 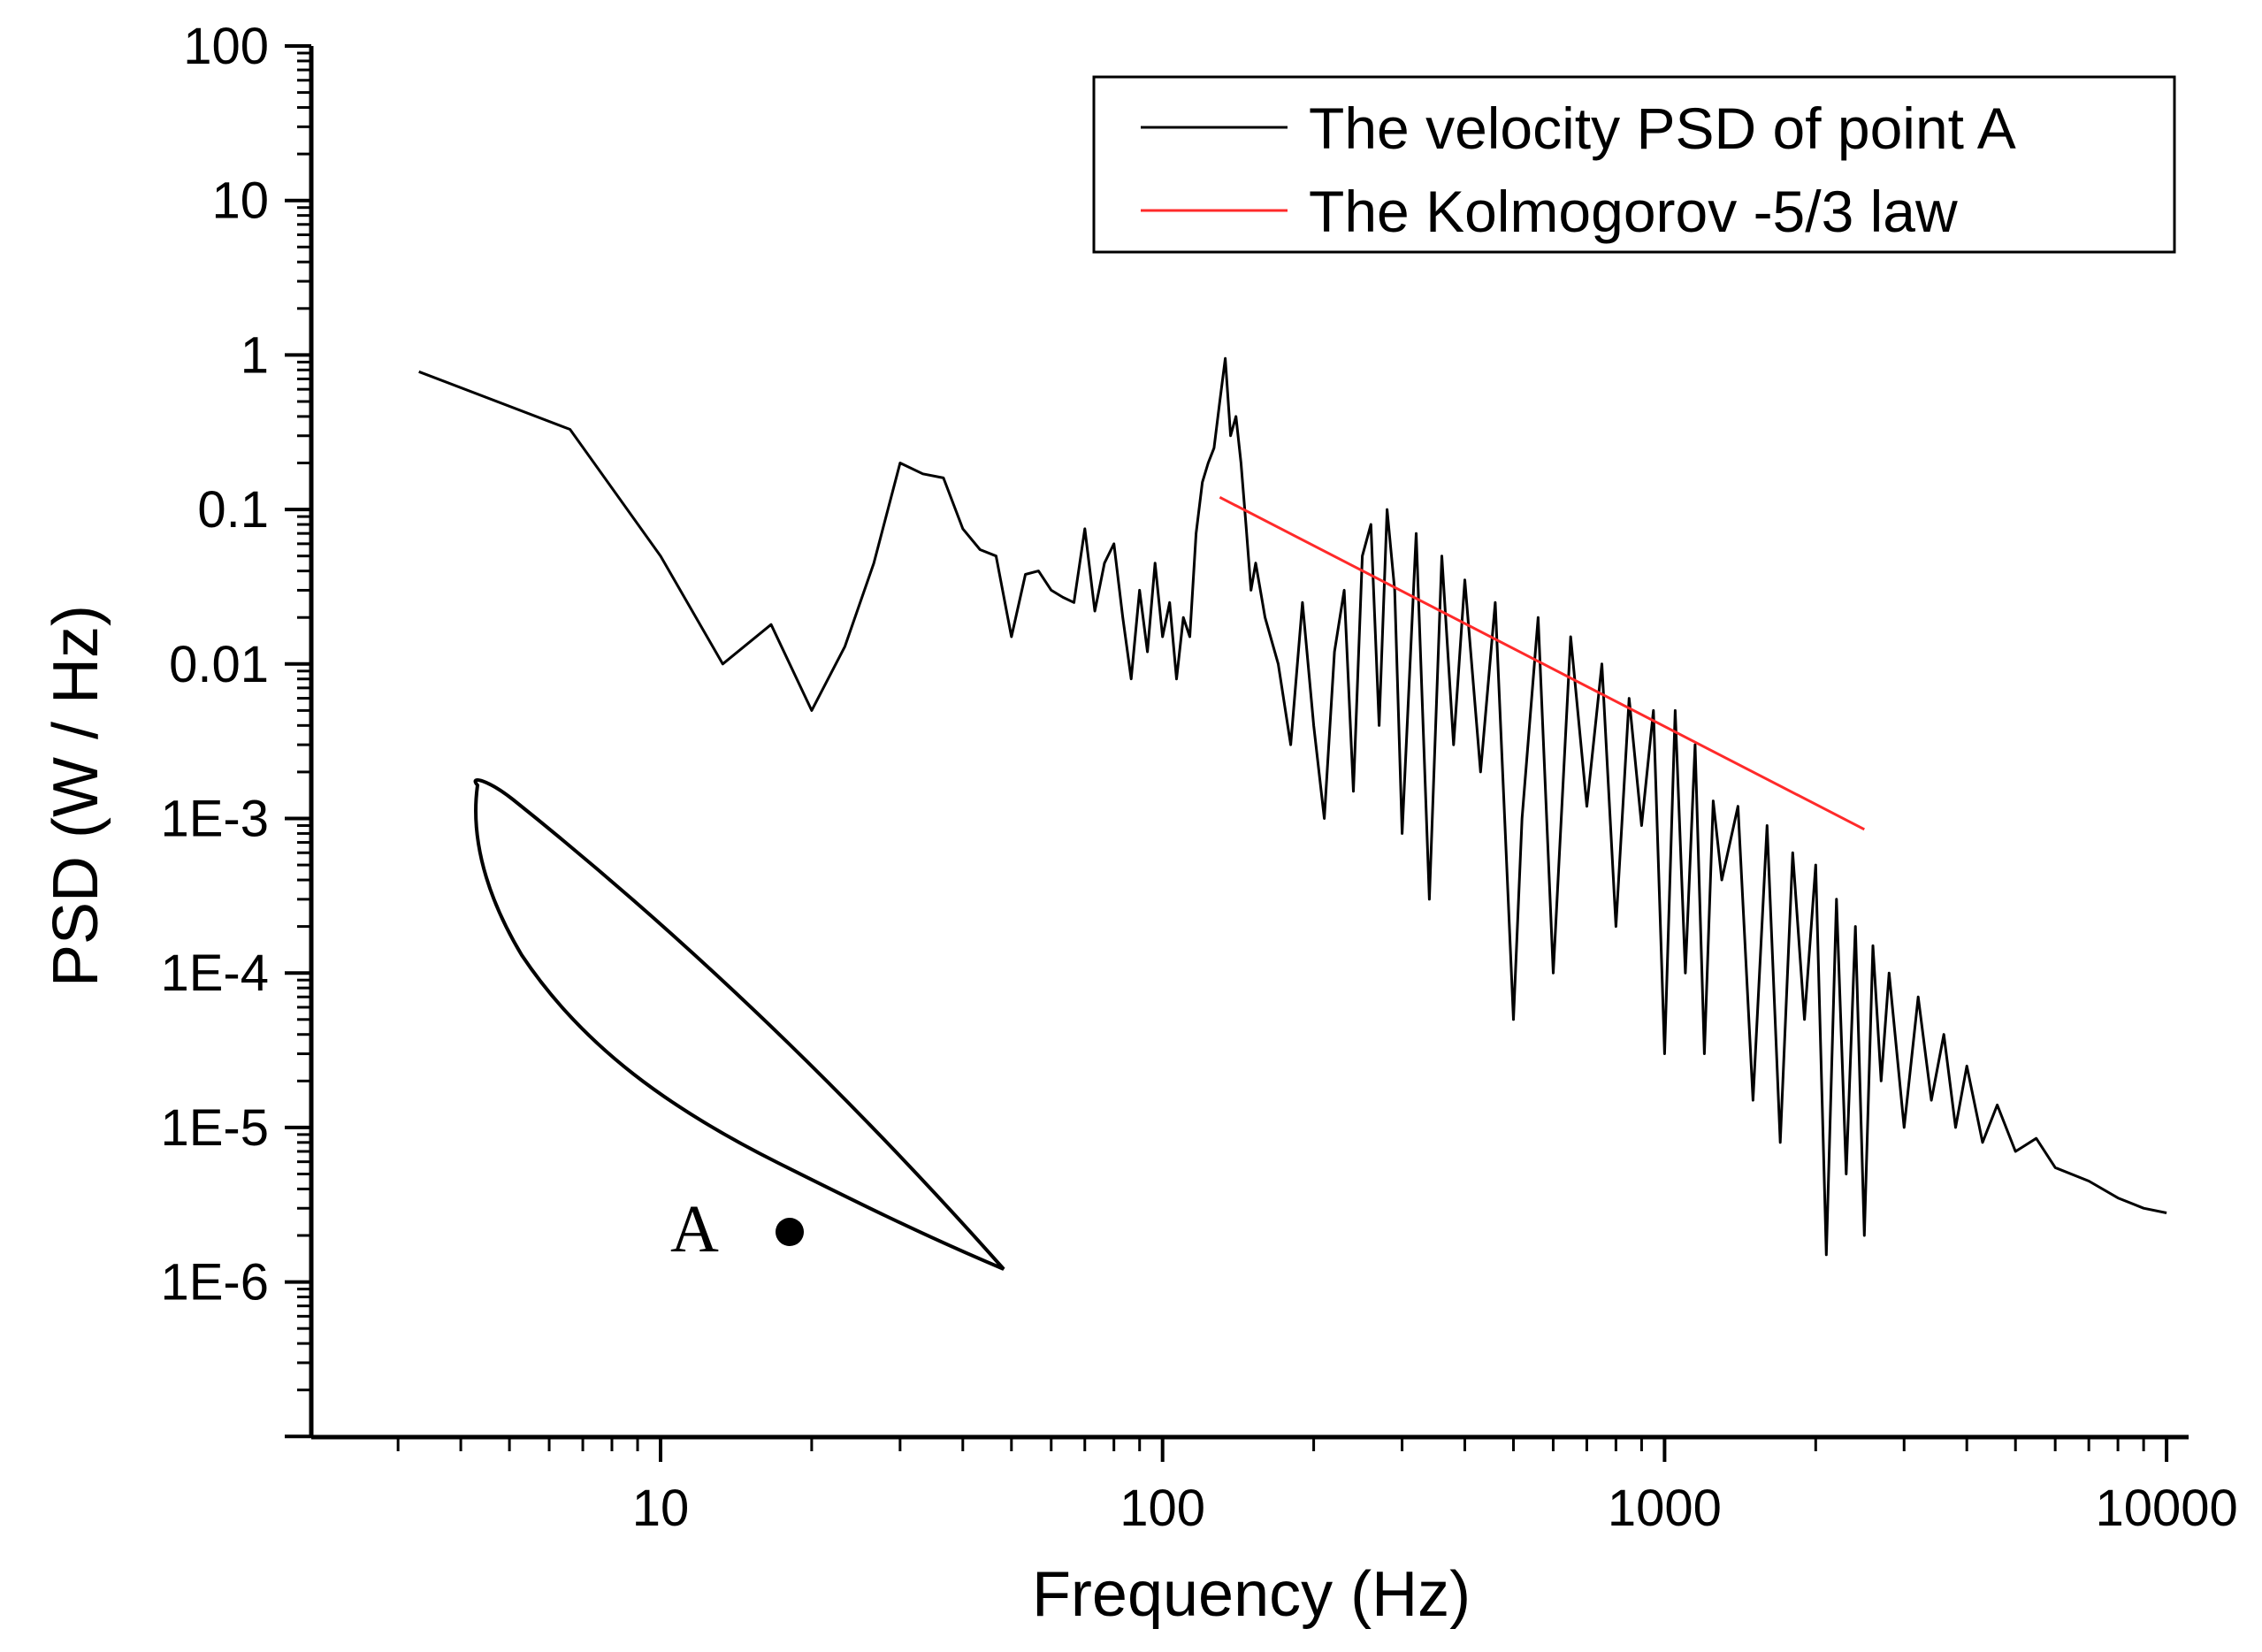 What do you see at coordinates (2166, 1508) in the screenshot?
I see `x-tick-label: 10000` at bounding box center [2166, 1508].